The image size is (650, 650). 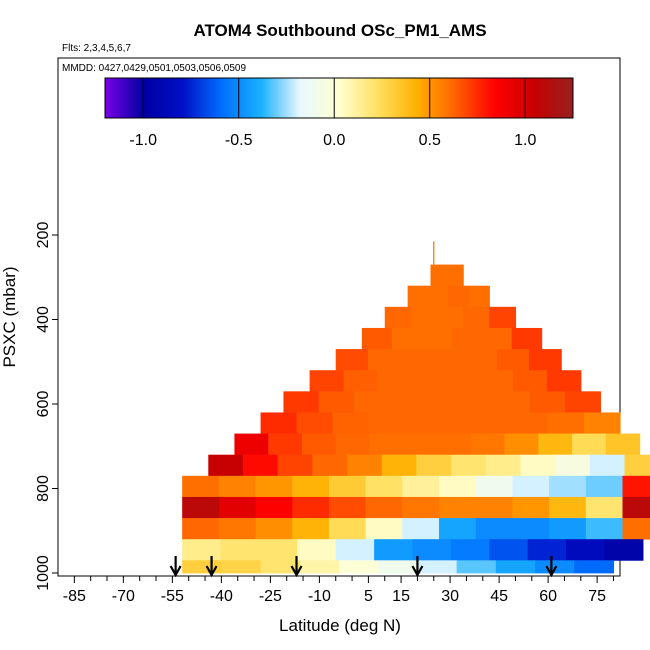 I want to click on colorbar-ticks: -1.0 -0.5 0.0 0.5 1.0, so click(x=332, y=113).